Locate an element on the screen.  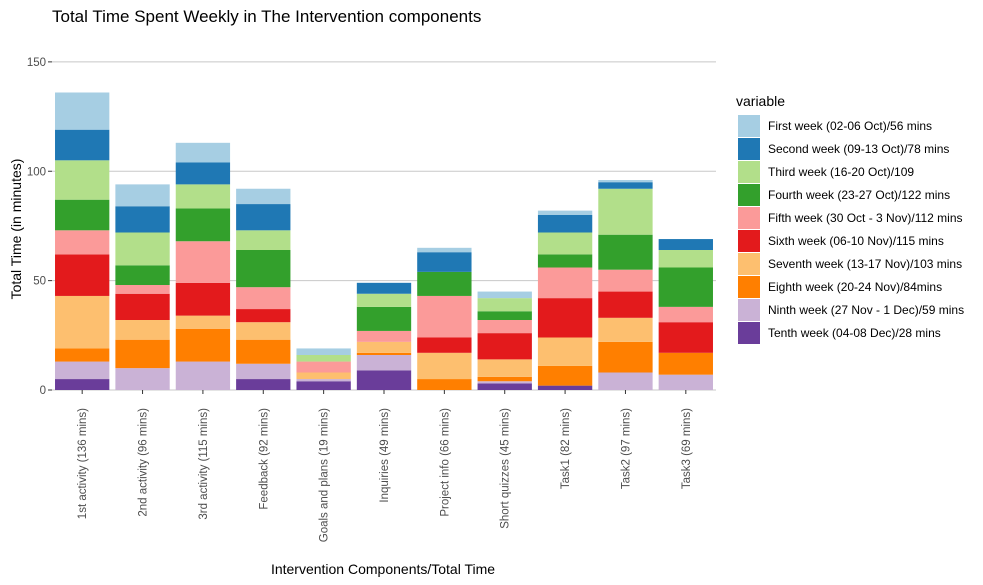
y-tick-label: 0 is located at coordinates (43, 391).